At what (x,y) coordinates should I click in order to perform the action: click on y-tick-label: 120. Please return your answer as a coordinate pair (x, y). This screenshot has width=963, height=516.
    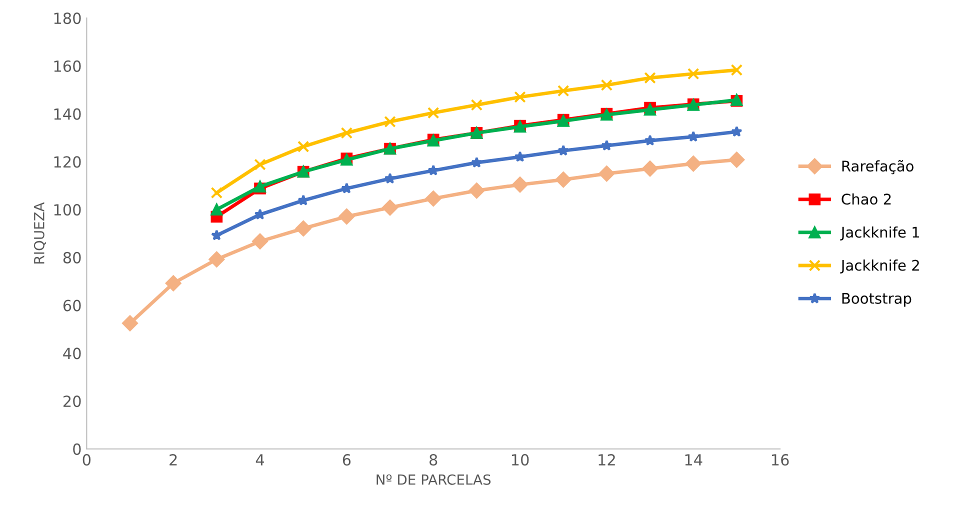
    Looking at the image, I should click on (67, 162).